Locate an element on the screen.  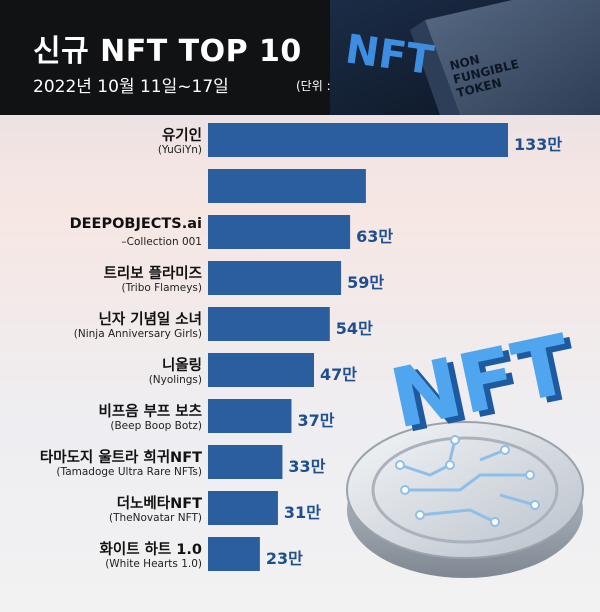
category-label: 타마도지 울트라 희귀NFT is located at coordinates (120, 458).